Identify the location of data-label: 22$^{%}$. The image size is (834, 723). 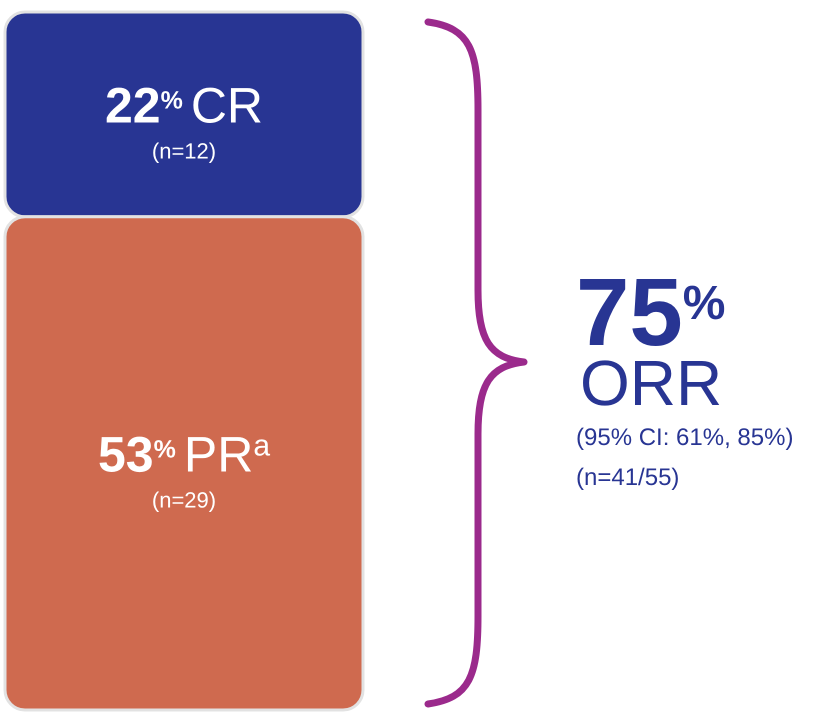
(143, 105).